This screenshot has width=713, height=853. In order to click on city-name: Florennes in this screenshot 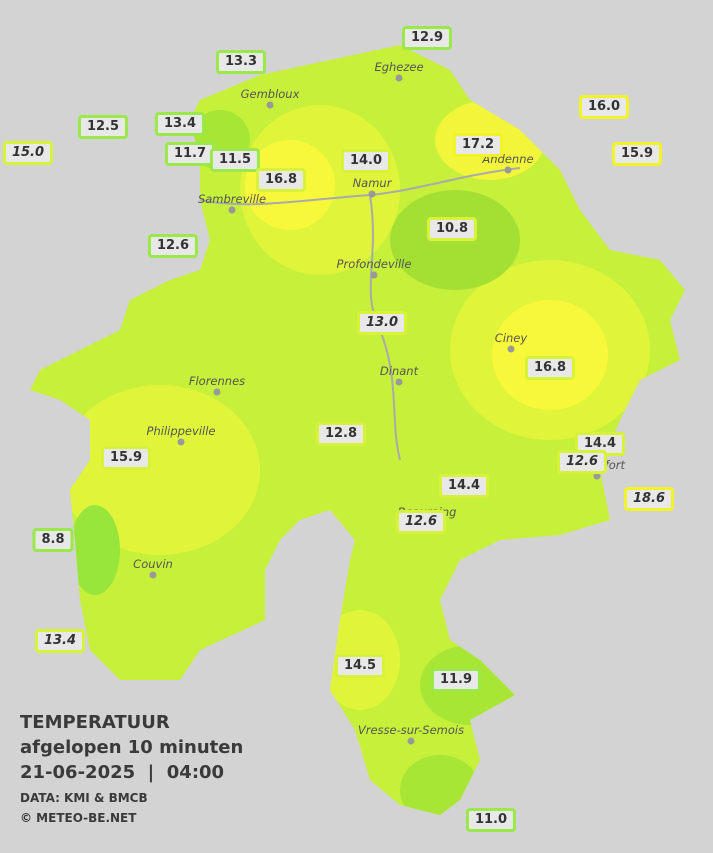, I will do `click(217, 381)`.